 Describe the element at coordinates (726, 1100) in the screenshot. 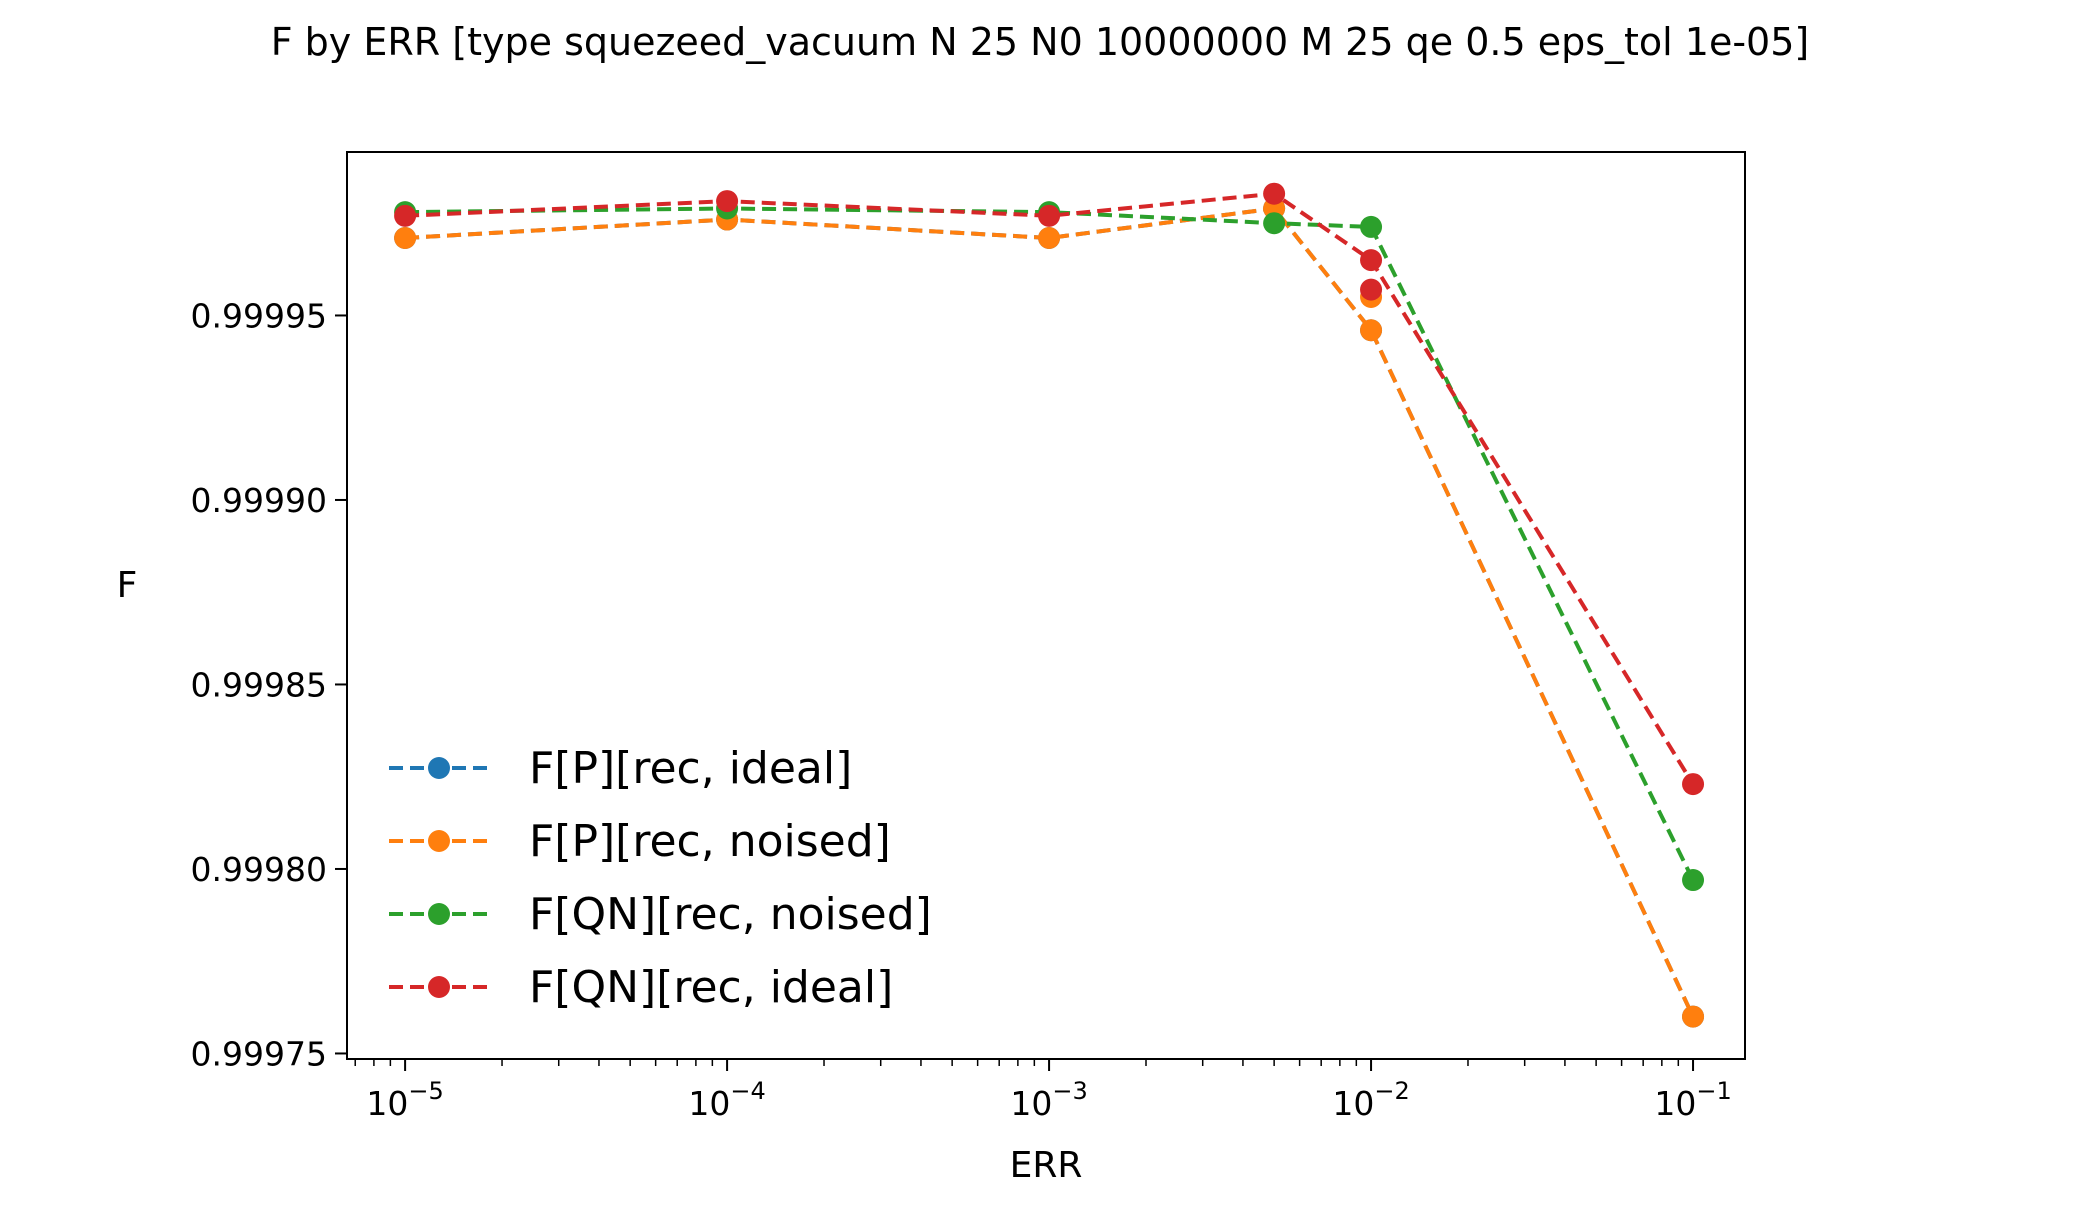

I see `x-tick-label: 10⁻⁴` at that location.